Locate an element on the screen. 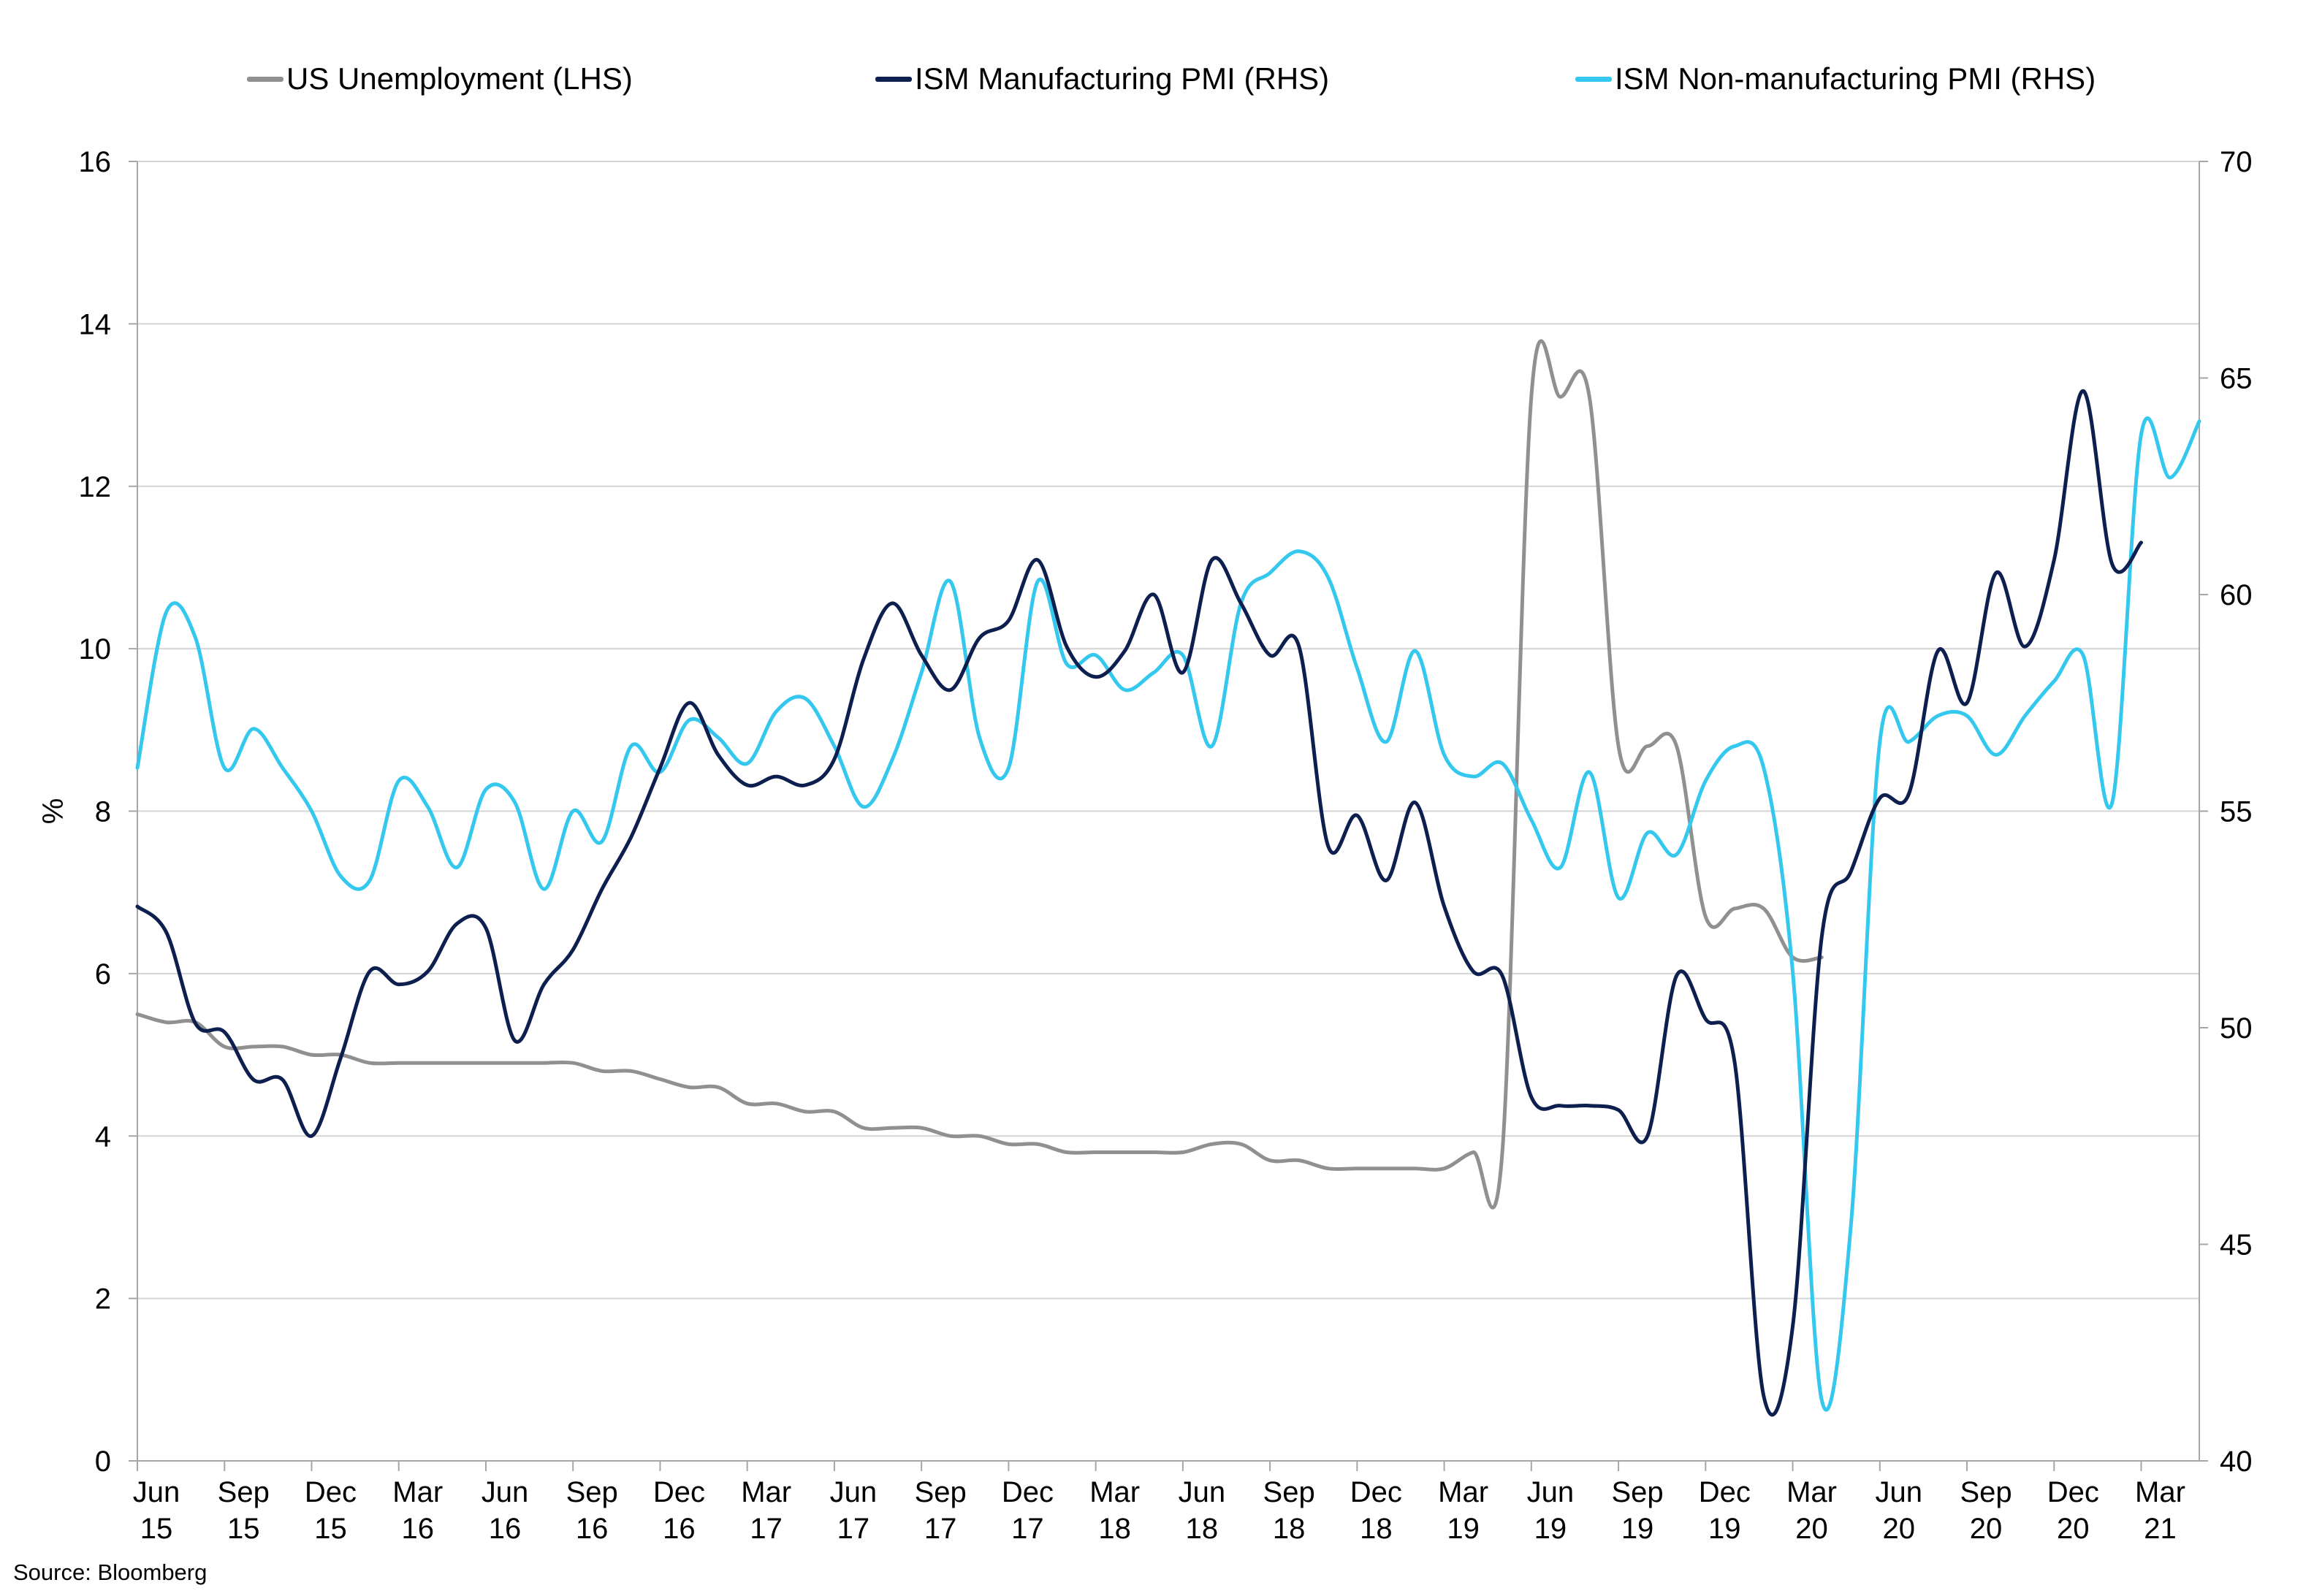  legend-item-manufacturing: ISM Manufacturing PMI (RHS) is located at coordinates (1102, 79).